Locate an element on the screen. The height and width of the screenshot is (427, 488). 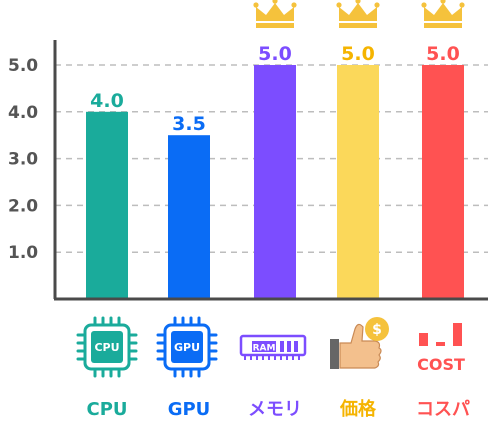
cost-bars-icon: COST is located at coordinates (441, 348).